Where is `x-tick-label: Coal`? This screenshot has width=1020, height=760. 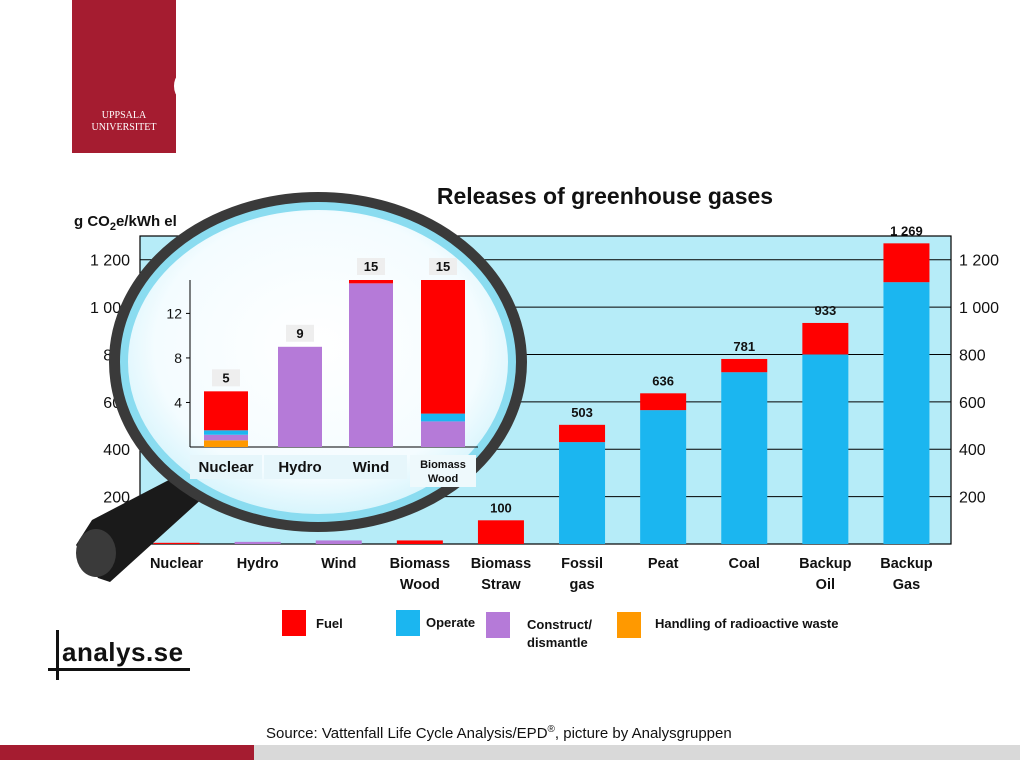 x-tick-label: Coal is located at coordinates (744, 564).